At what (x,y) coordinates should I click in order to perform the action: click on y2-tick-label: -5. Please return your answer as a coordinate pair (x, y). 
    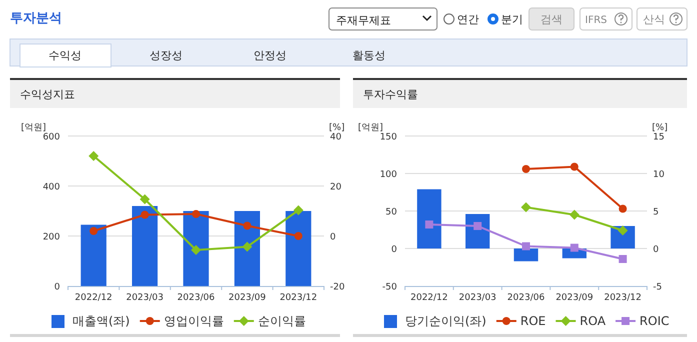
    Looking at the image, I should click on (657, 287).